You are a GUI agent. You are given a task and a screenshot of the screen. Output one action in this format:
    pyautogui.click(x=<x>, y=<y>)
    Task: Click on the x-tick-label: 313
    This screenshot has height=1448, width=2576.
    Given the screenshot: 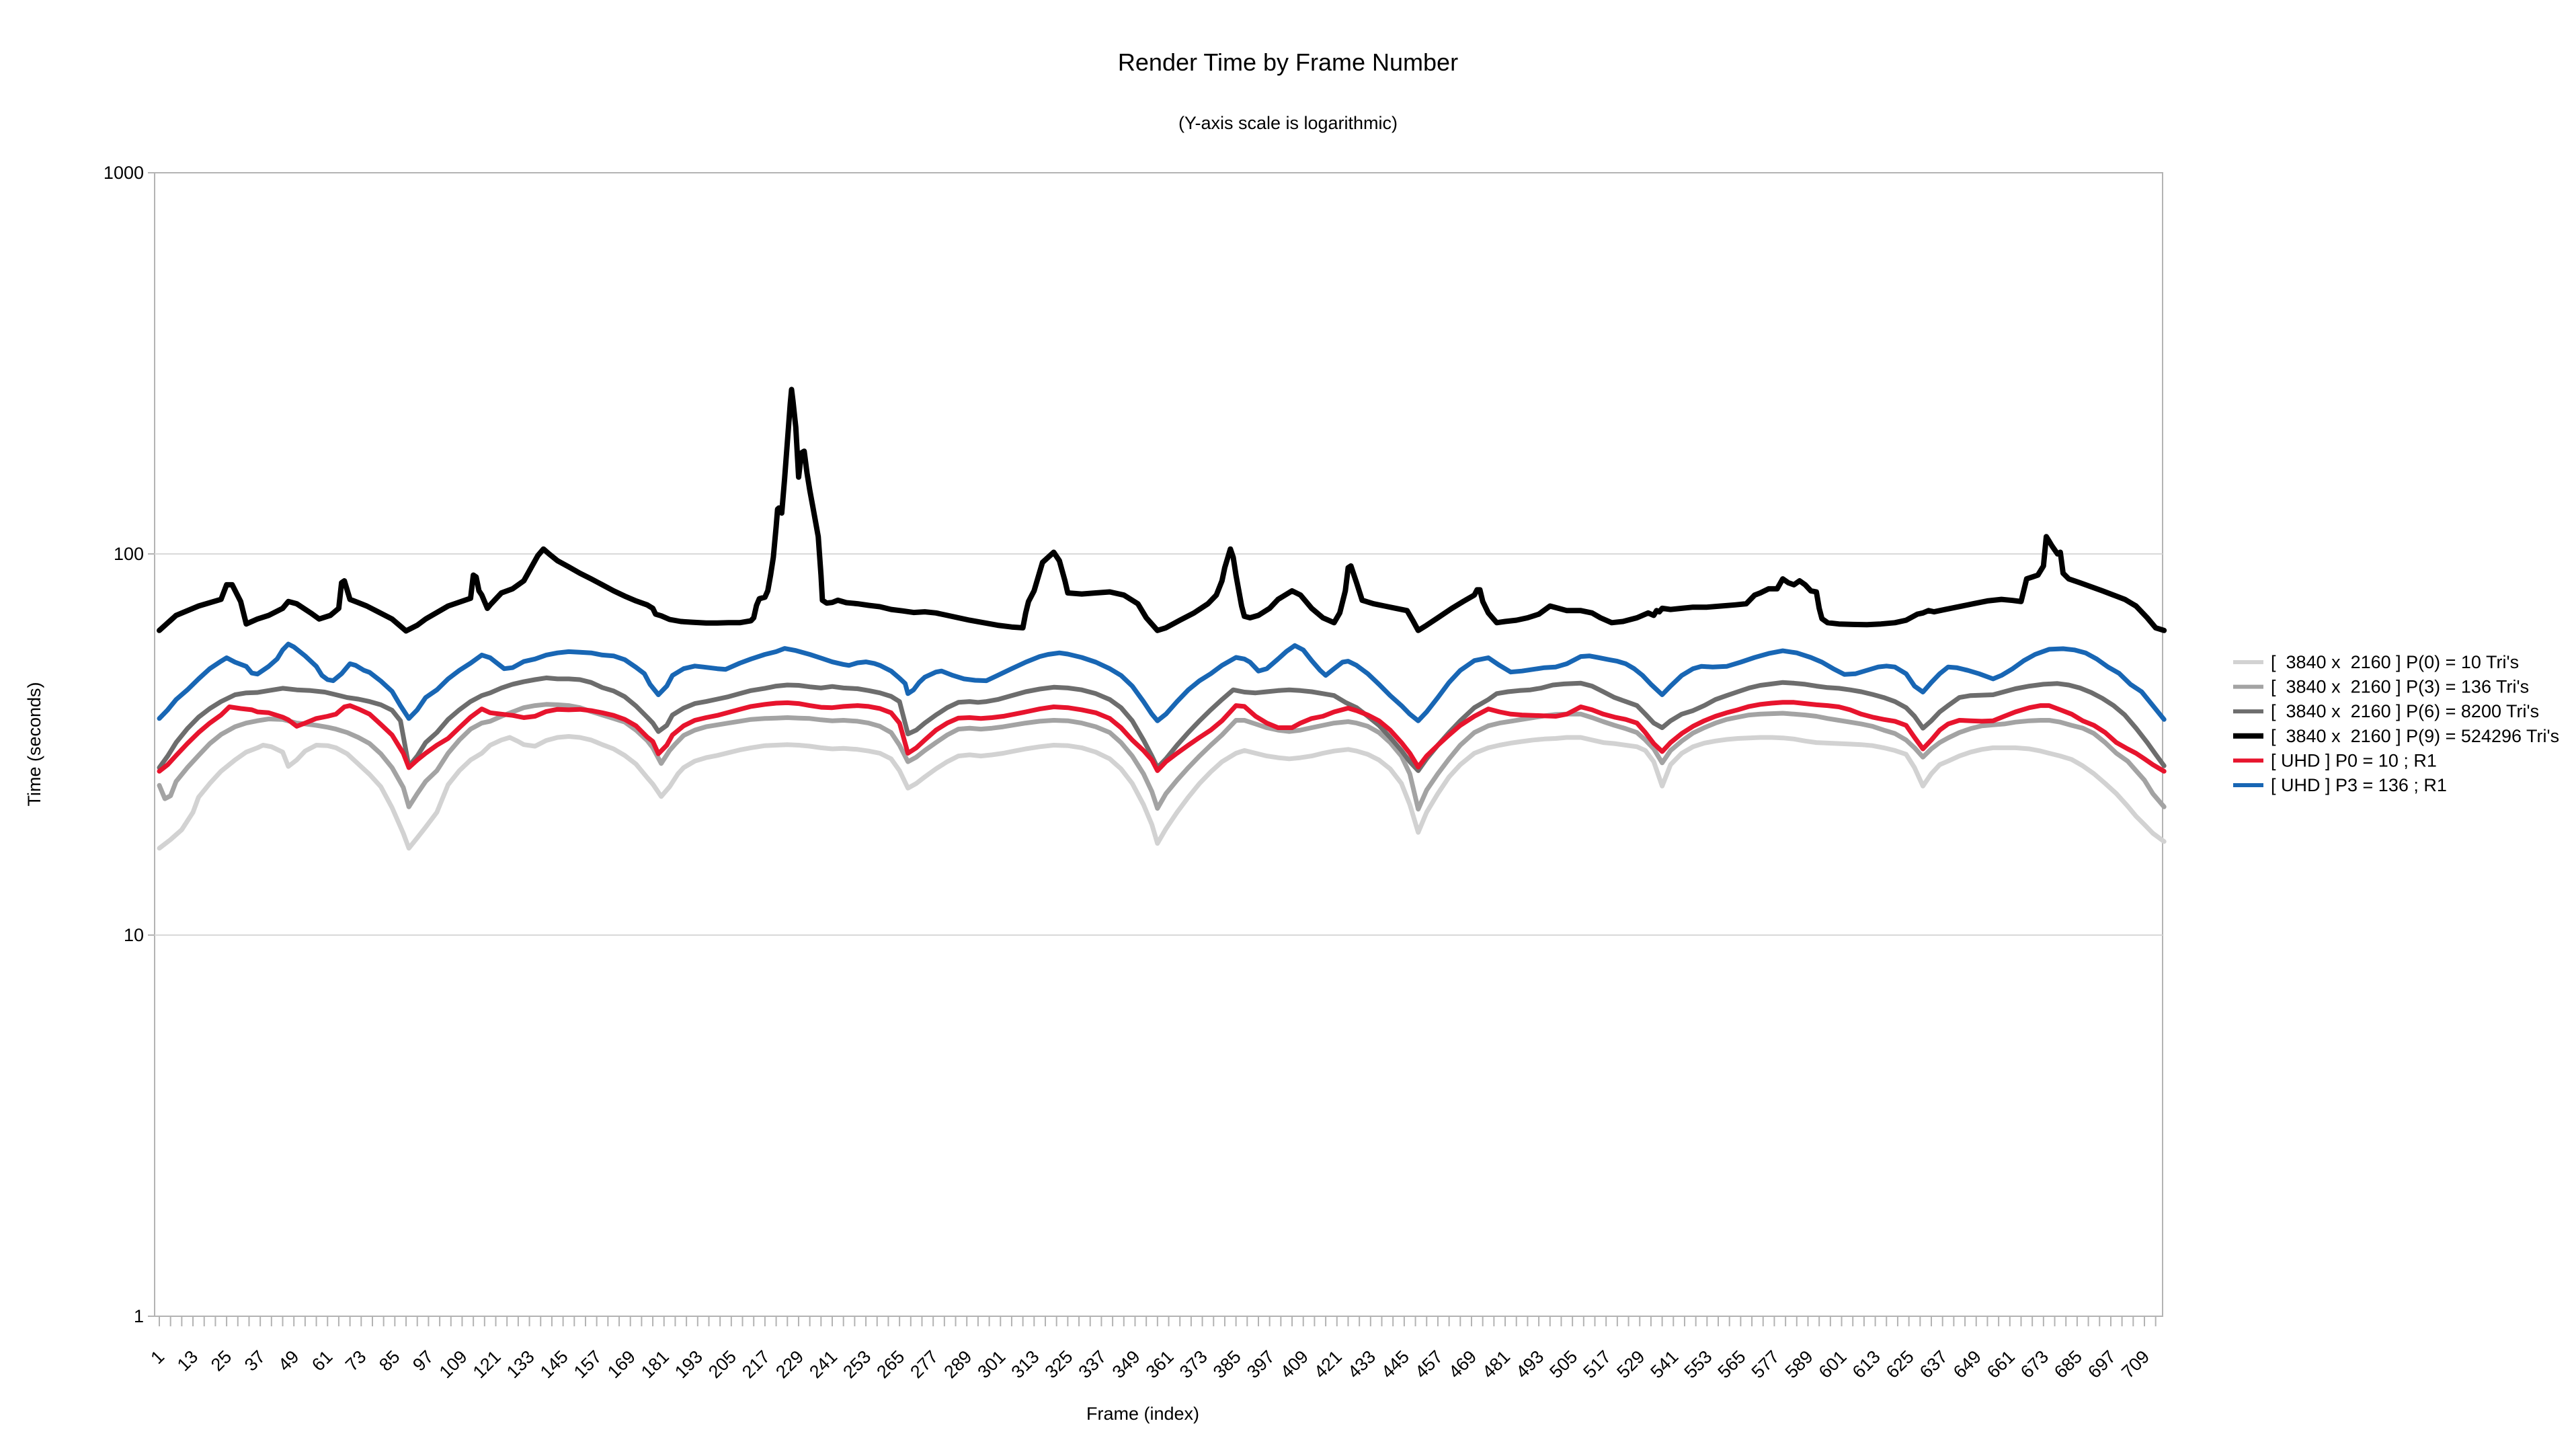 What is the action you would take?
    pyautogui.click(x=1025, y=1364)
    